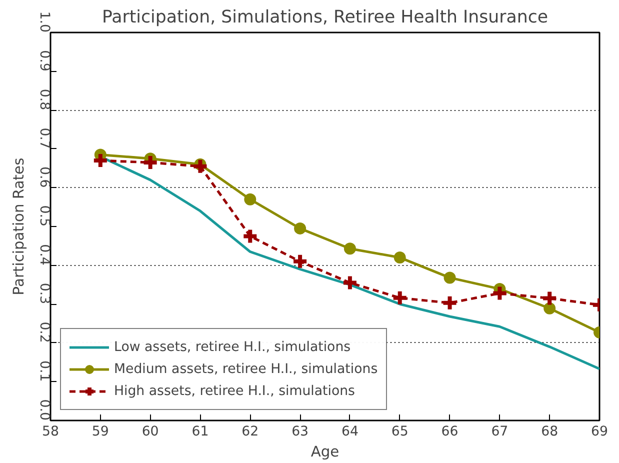 The image size is (619, 463). I want to click on x-tick-label: 64, so click(349, 432).